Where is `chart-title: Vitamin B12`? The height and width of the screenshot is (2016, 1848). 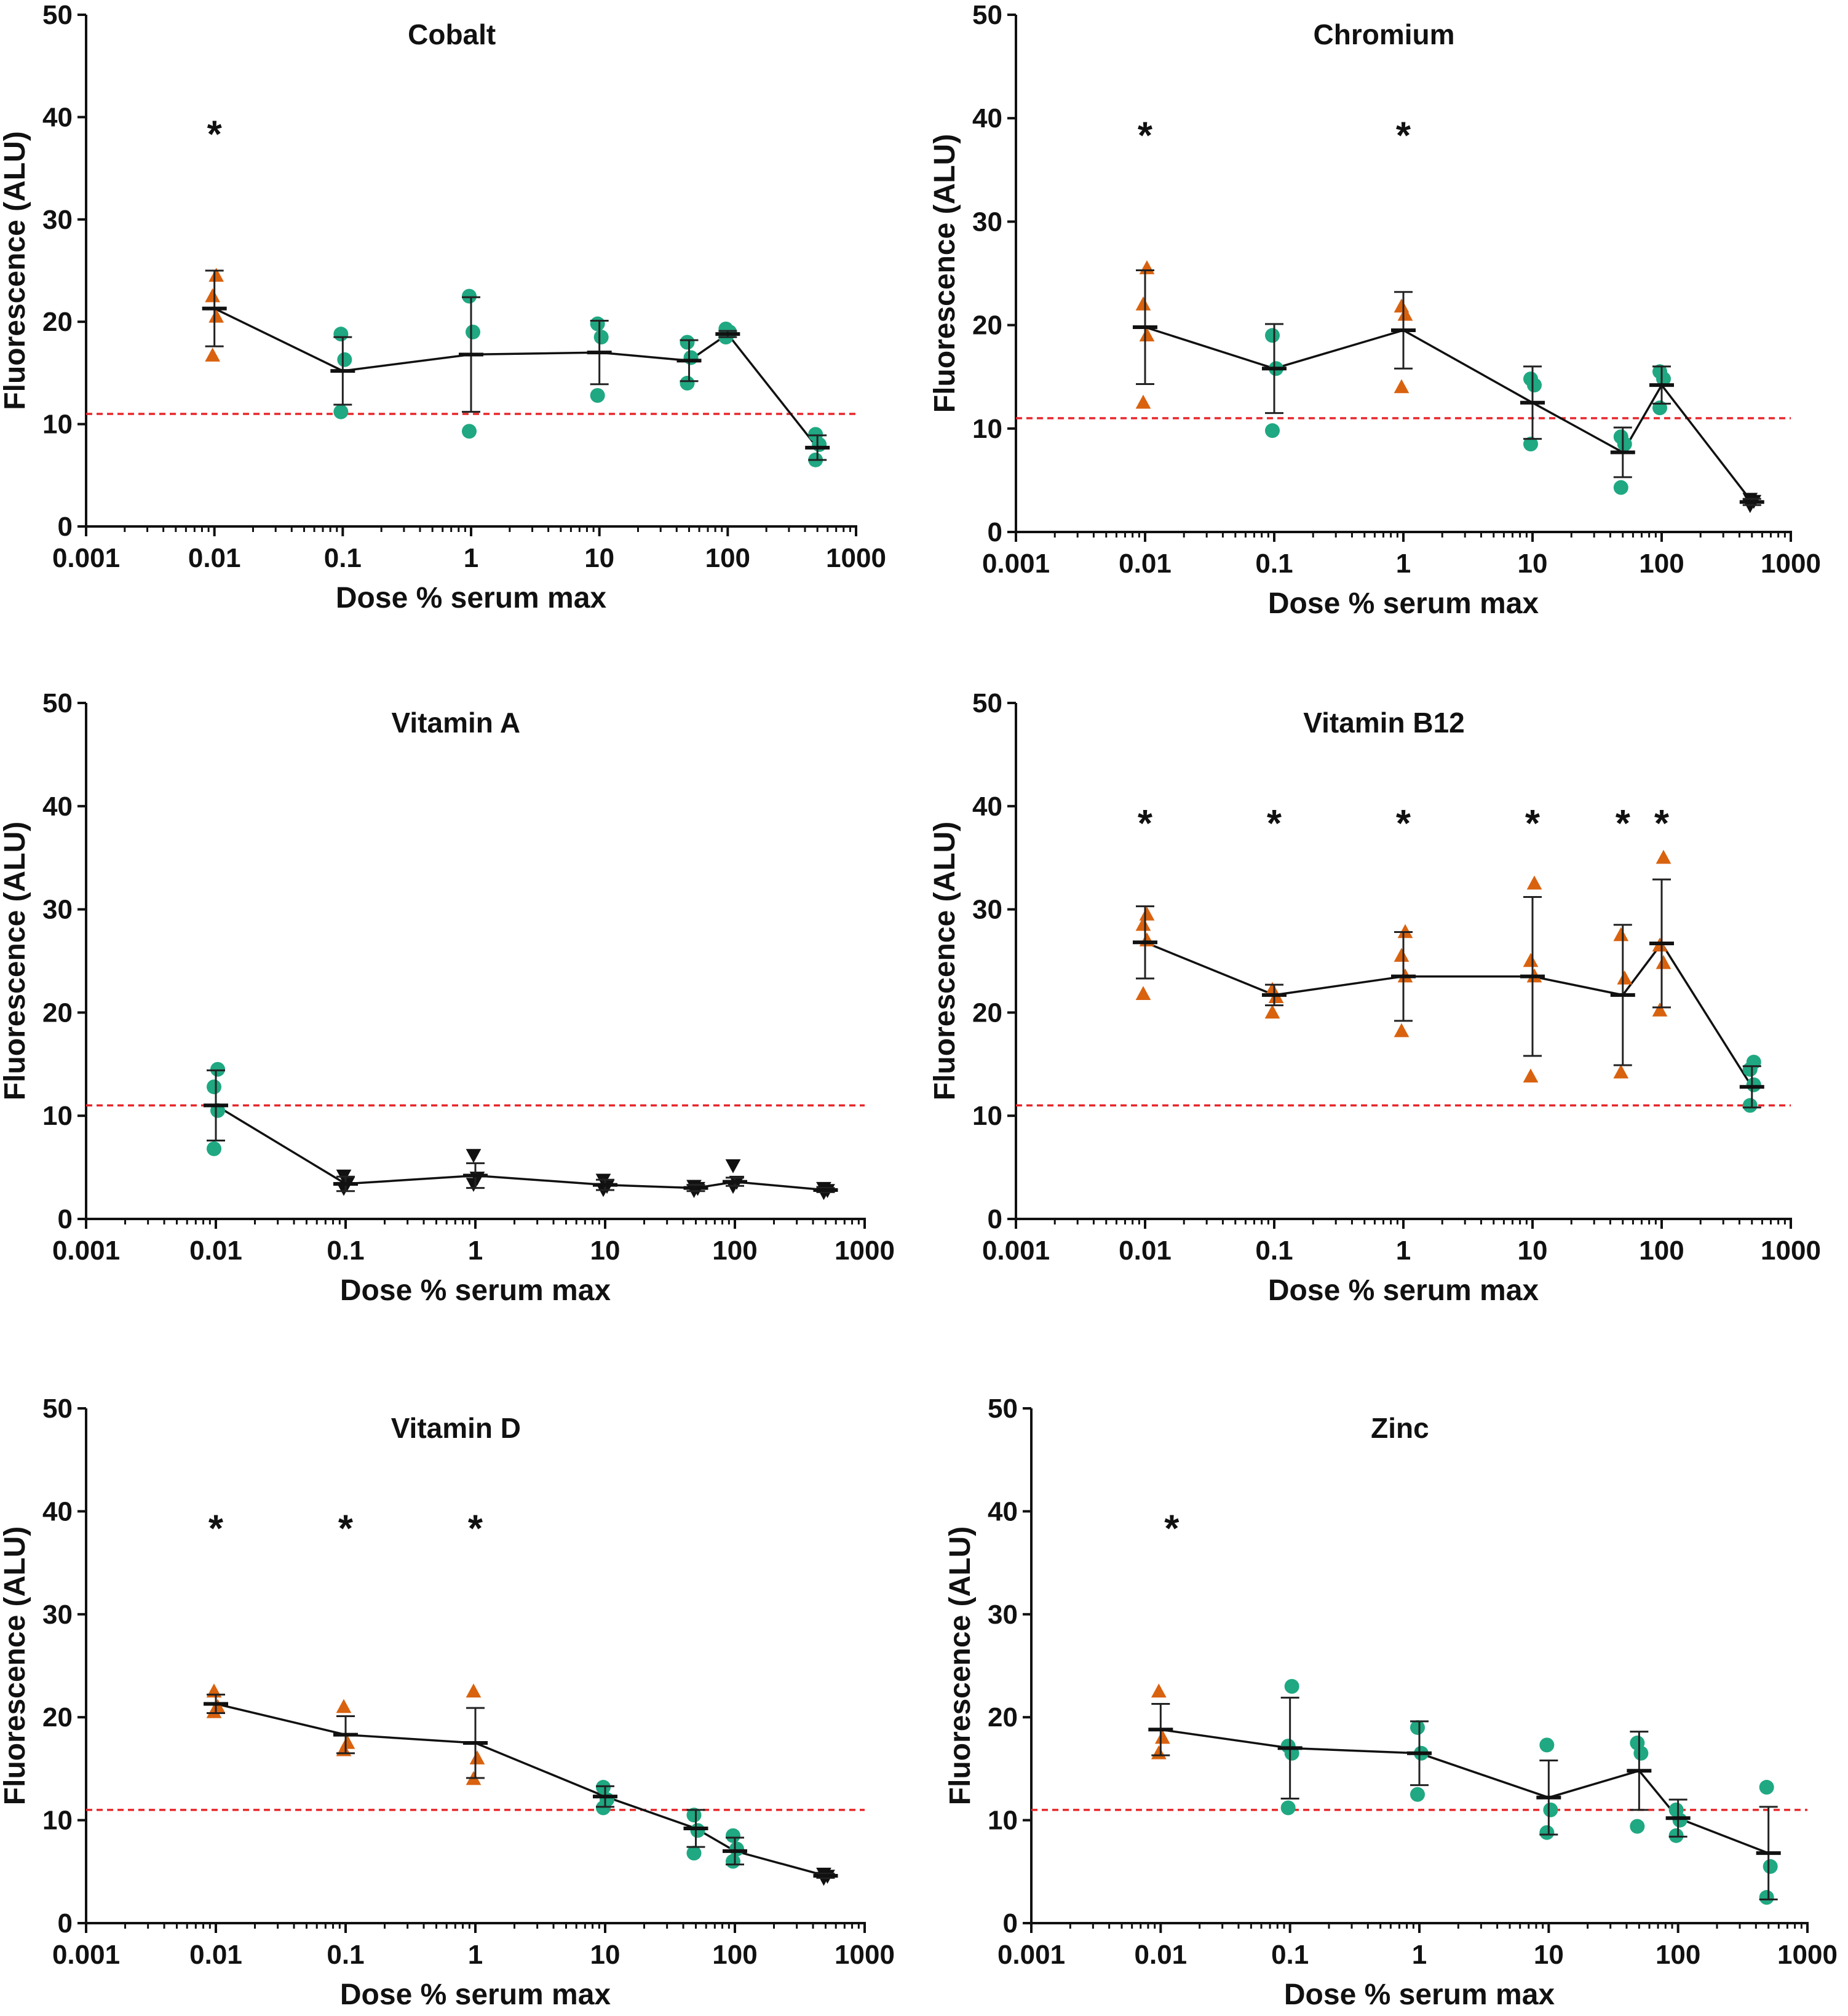
chart-title: Vitamin B12 is located at coordinates (1383, 723).